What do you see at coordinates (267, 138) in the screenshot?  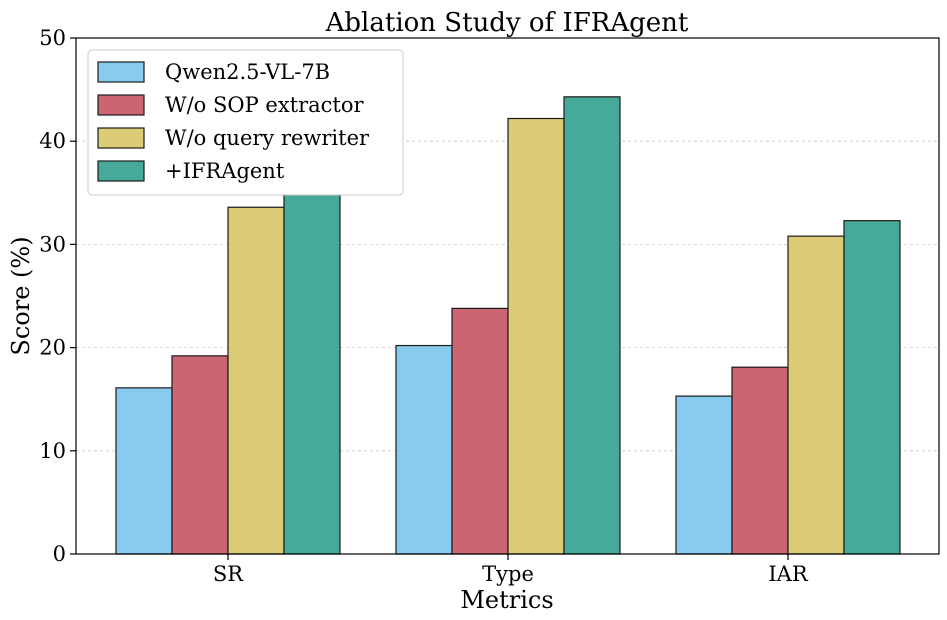 I see `legend-label: W/o query rewriter` at bounding box center [267, 138].